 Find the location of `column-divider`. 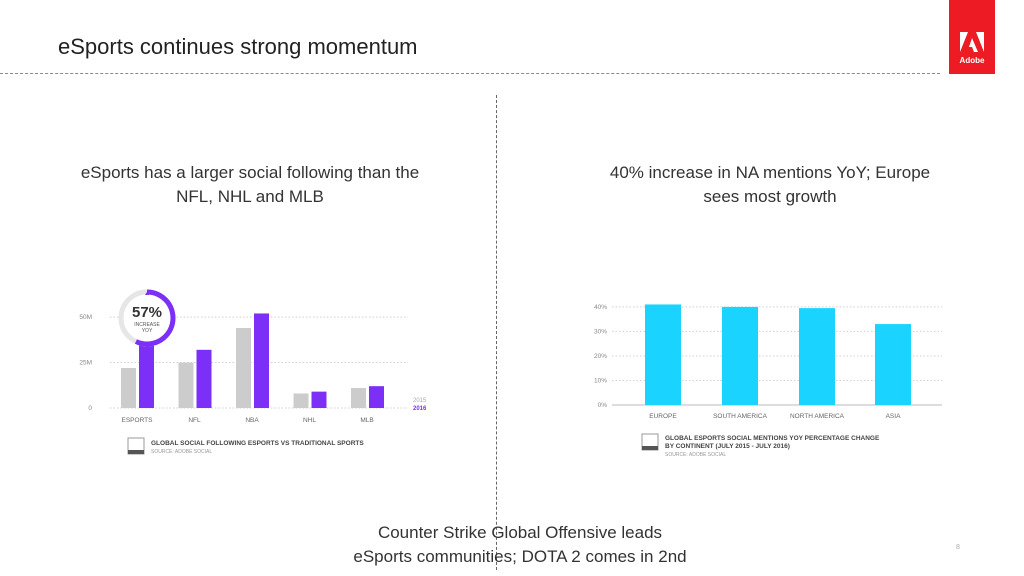

column-divider is located at coordinates (496, 332).